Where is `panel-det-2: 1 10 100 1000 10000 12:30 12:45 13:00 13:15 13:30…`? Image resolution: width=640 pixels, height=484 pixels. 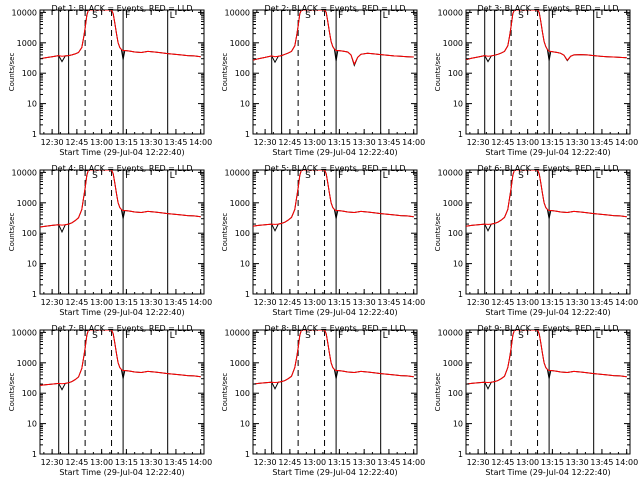
panel-det-2: 1 10 100 1000 10000 12:30 12:45 13:00 13:15 13:30… is located at coordinates (323, 80).